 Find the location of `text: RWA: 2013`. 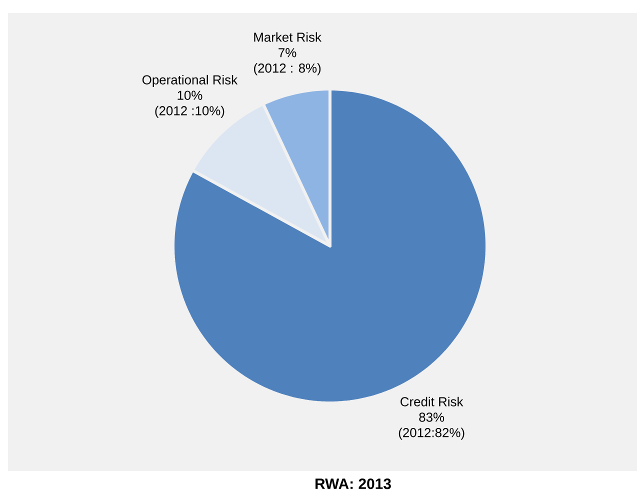

text: RWA: 2013 is located at coordinates (353, 484).